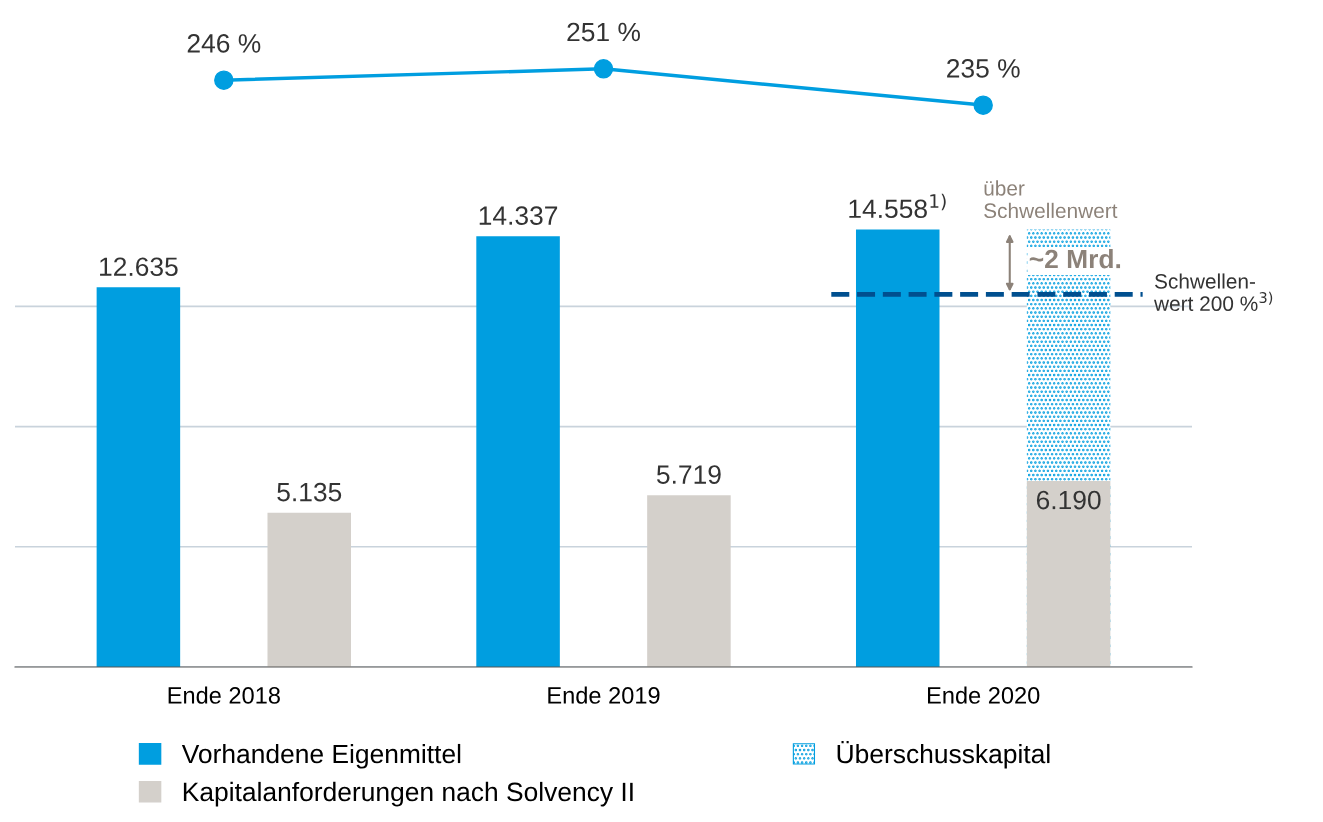 Image resolution: width=1323 pixels, height=822 pixels. I want to click on data-label: 246 %, so click(224, 43).